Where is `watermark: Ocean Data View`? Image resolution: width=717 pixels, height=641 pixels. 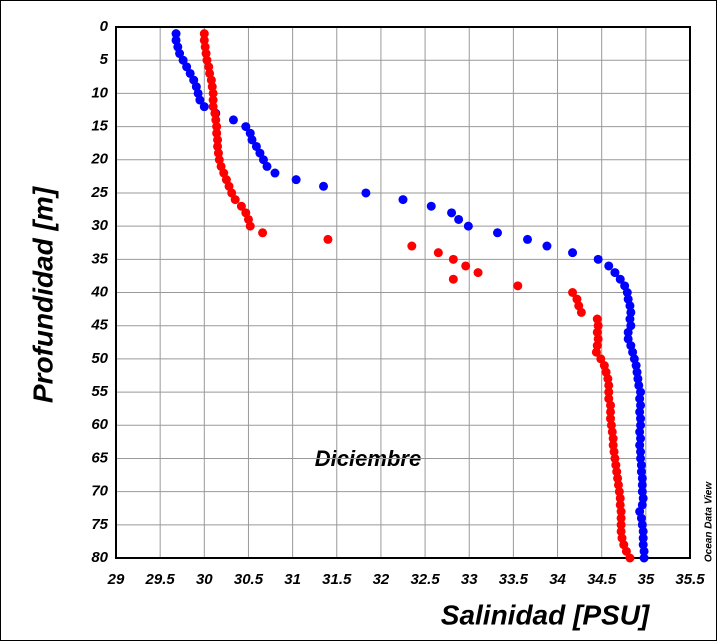
watermark: Ocean Data View is located at coordinates (709, 521).